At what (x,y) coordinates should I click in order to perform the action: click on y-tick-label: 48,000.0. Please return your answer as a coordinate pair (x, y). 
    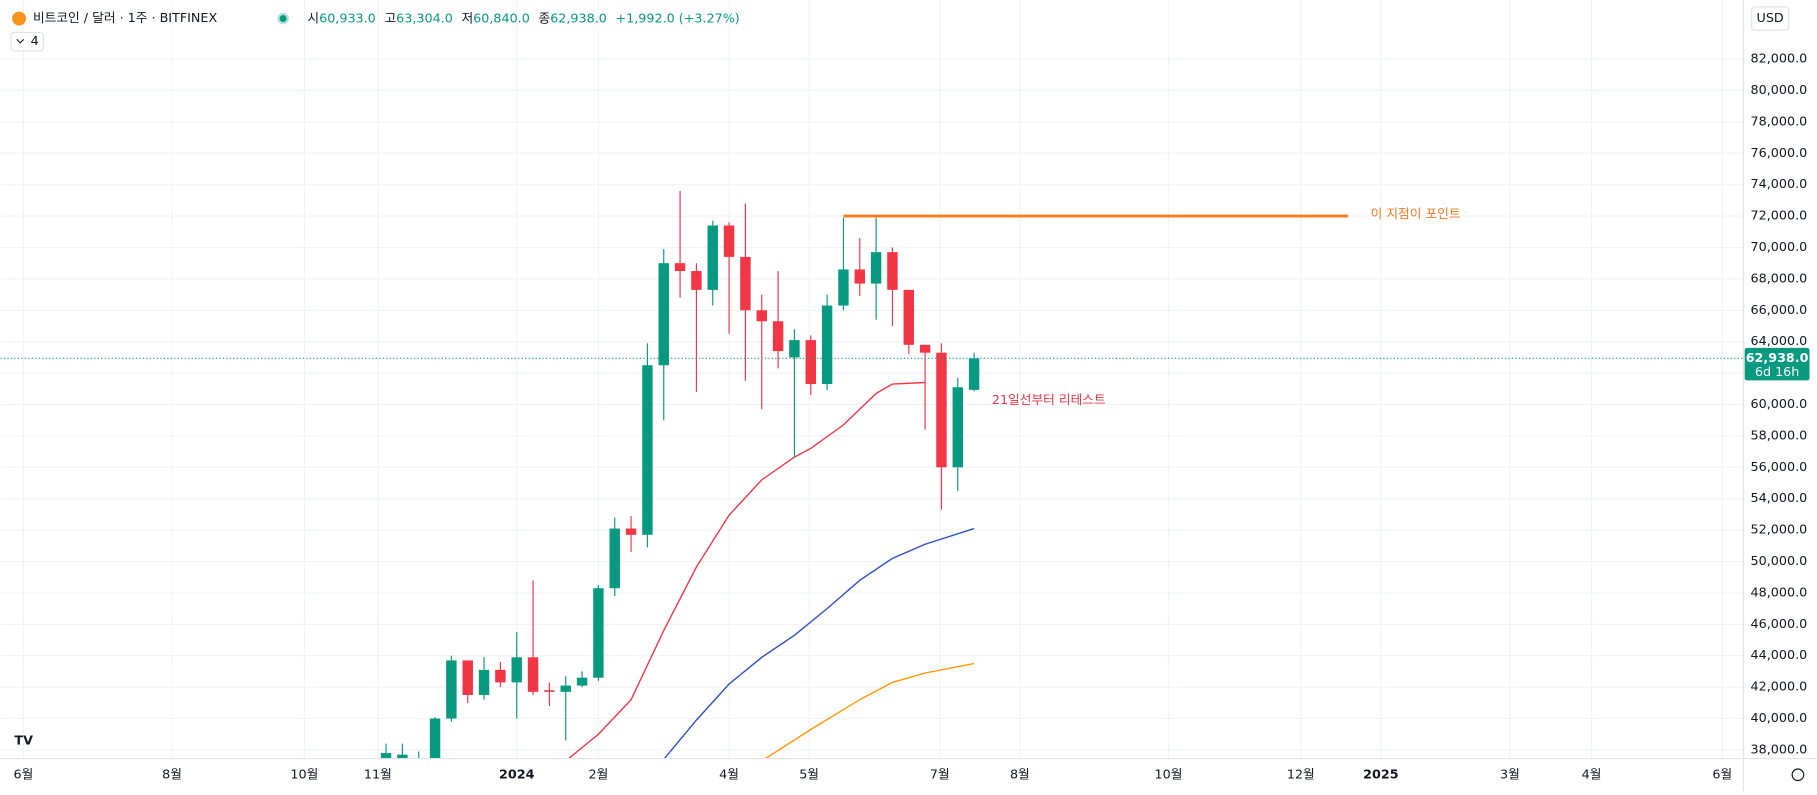
    Looking at the image, I should click on (1779, 592).